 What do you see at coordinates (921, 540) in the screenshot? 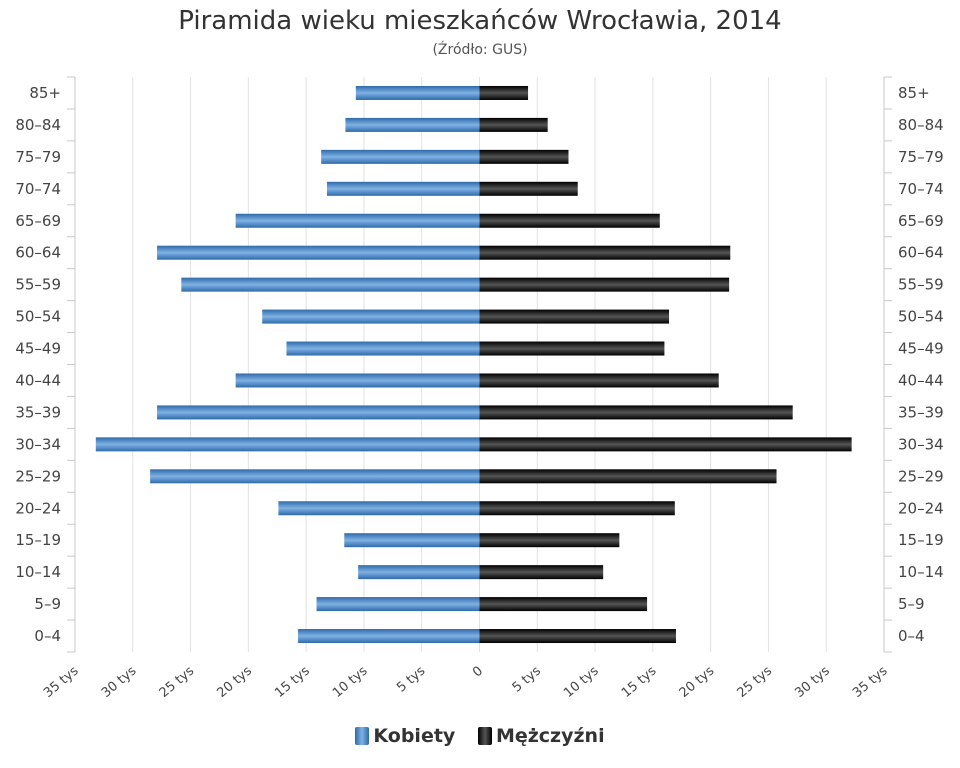
I see `right-category-label: 15–19` at bounding box center [921, 540].